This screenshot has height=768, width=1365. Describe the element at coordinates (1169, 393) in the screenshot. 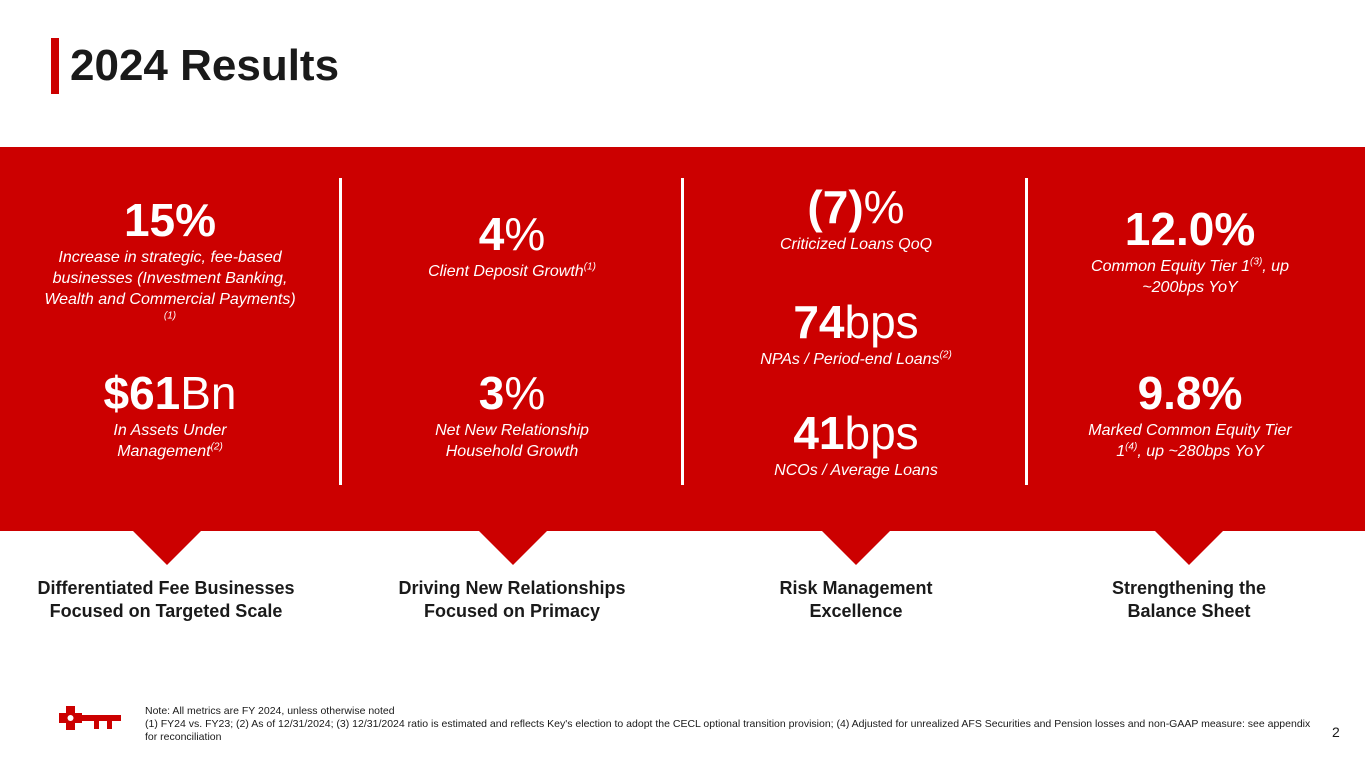

I see `metric-value: 9.8` at that location.